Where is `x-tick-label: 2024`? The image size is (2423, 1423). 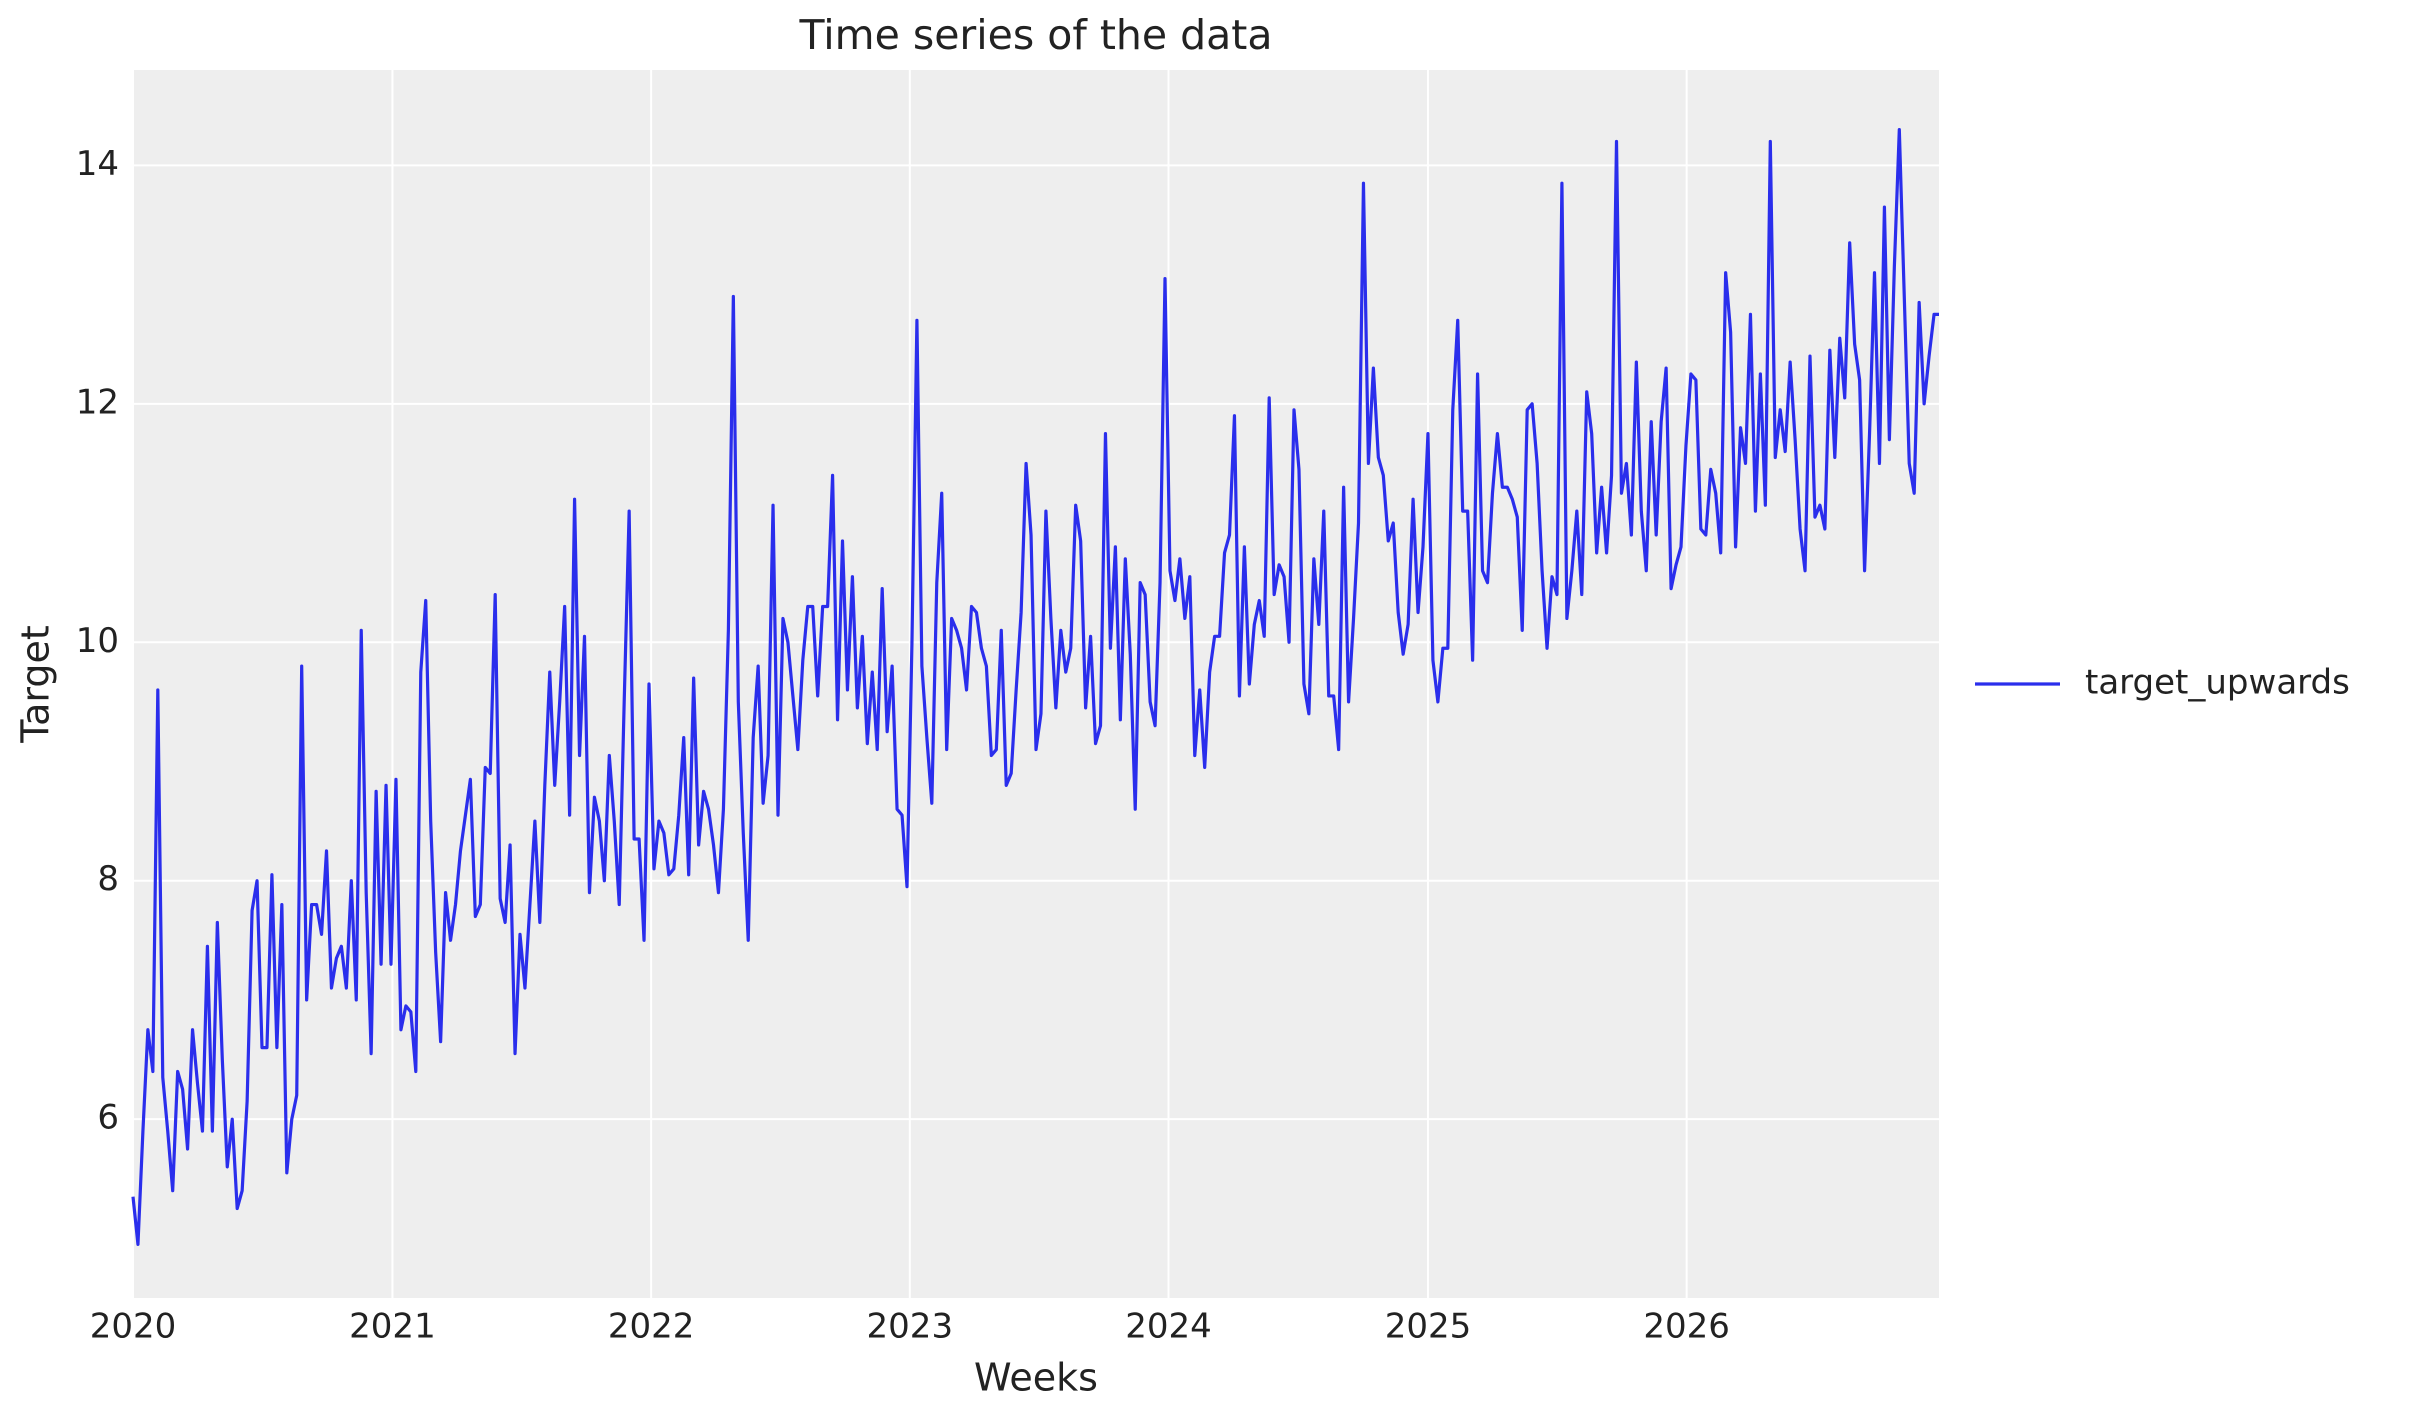 x-tick-label: 2024 is located at coordinates (1168, 1327).